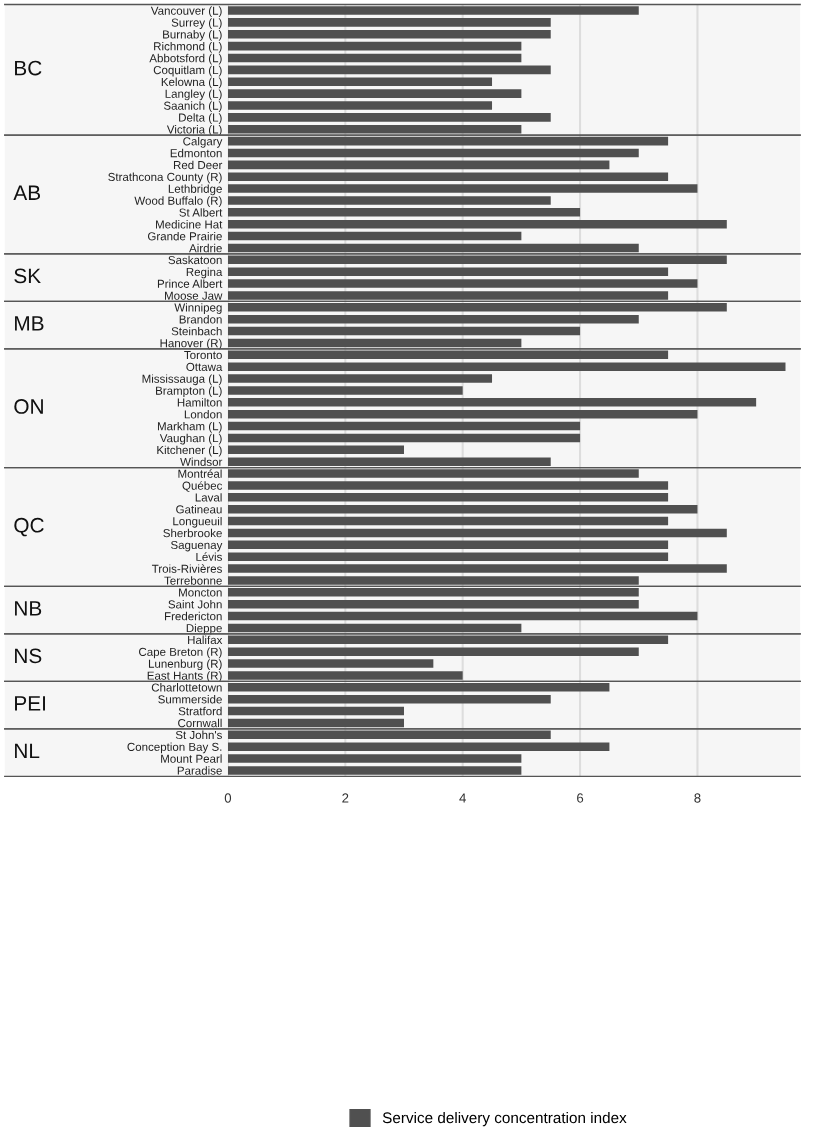 The width and height of the screenshot is (814, 1140). I want to click on y-tick-label: Vaughan (L), so click(190, 439).